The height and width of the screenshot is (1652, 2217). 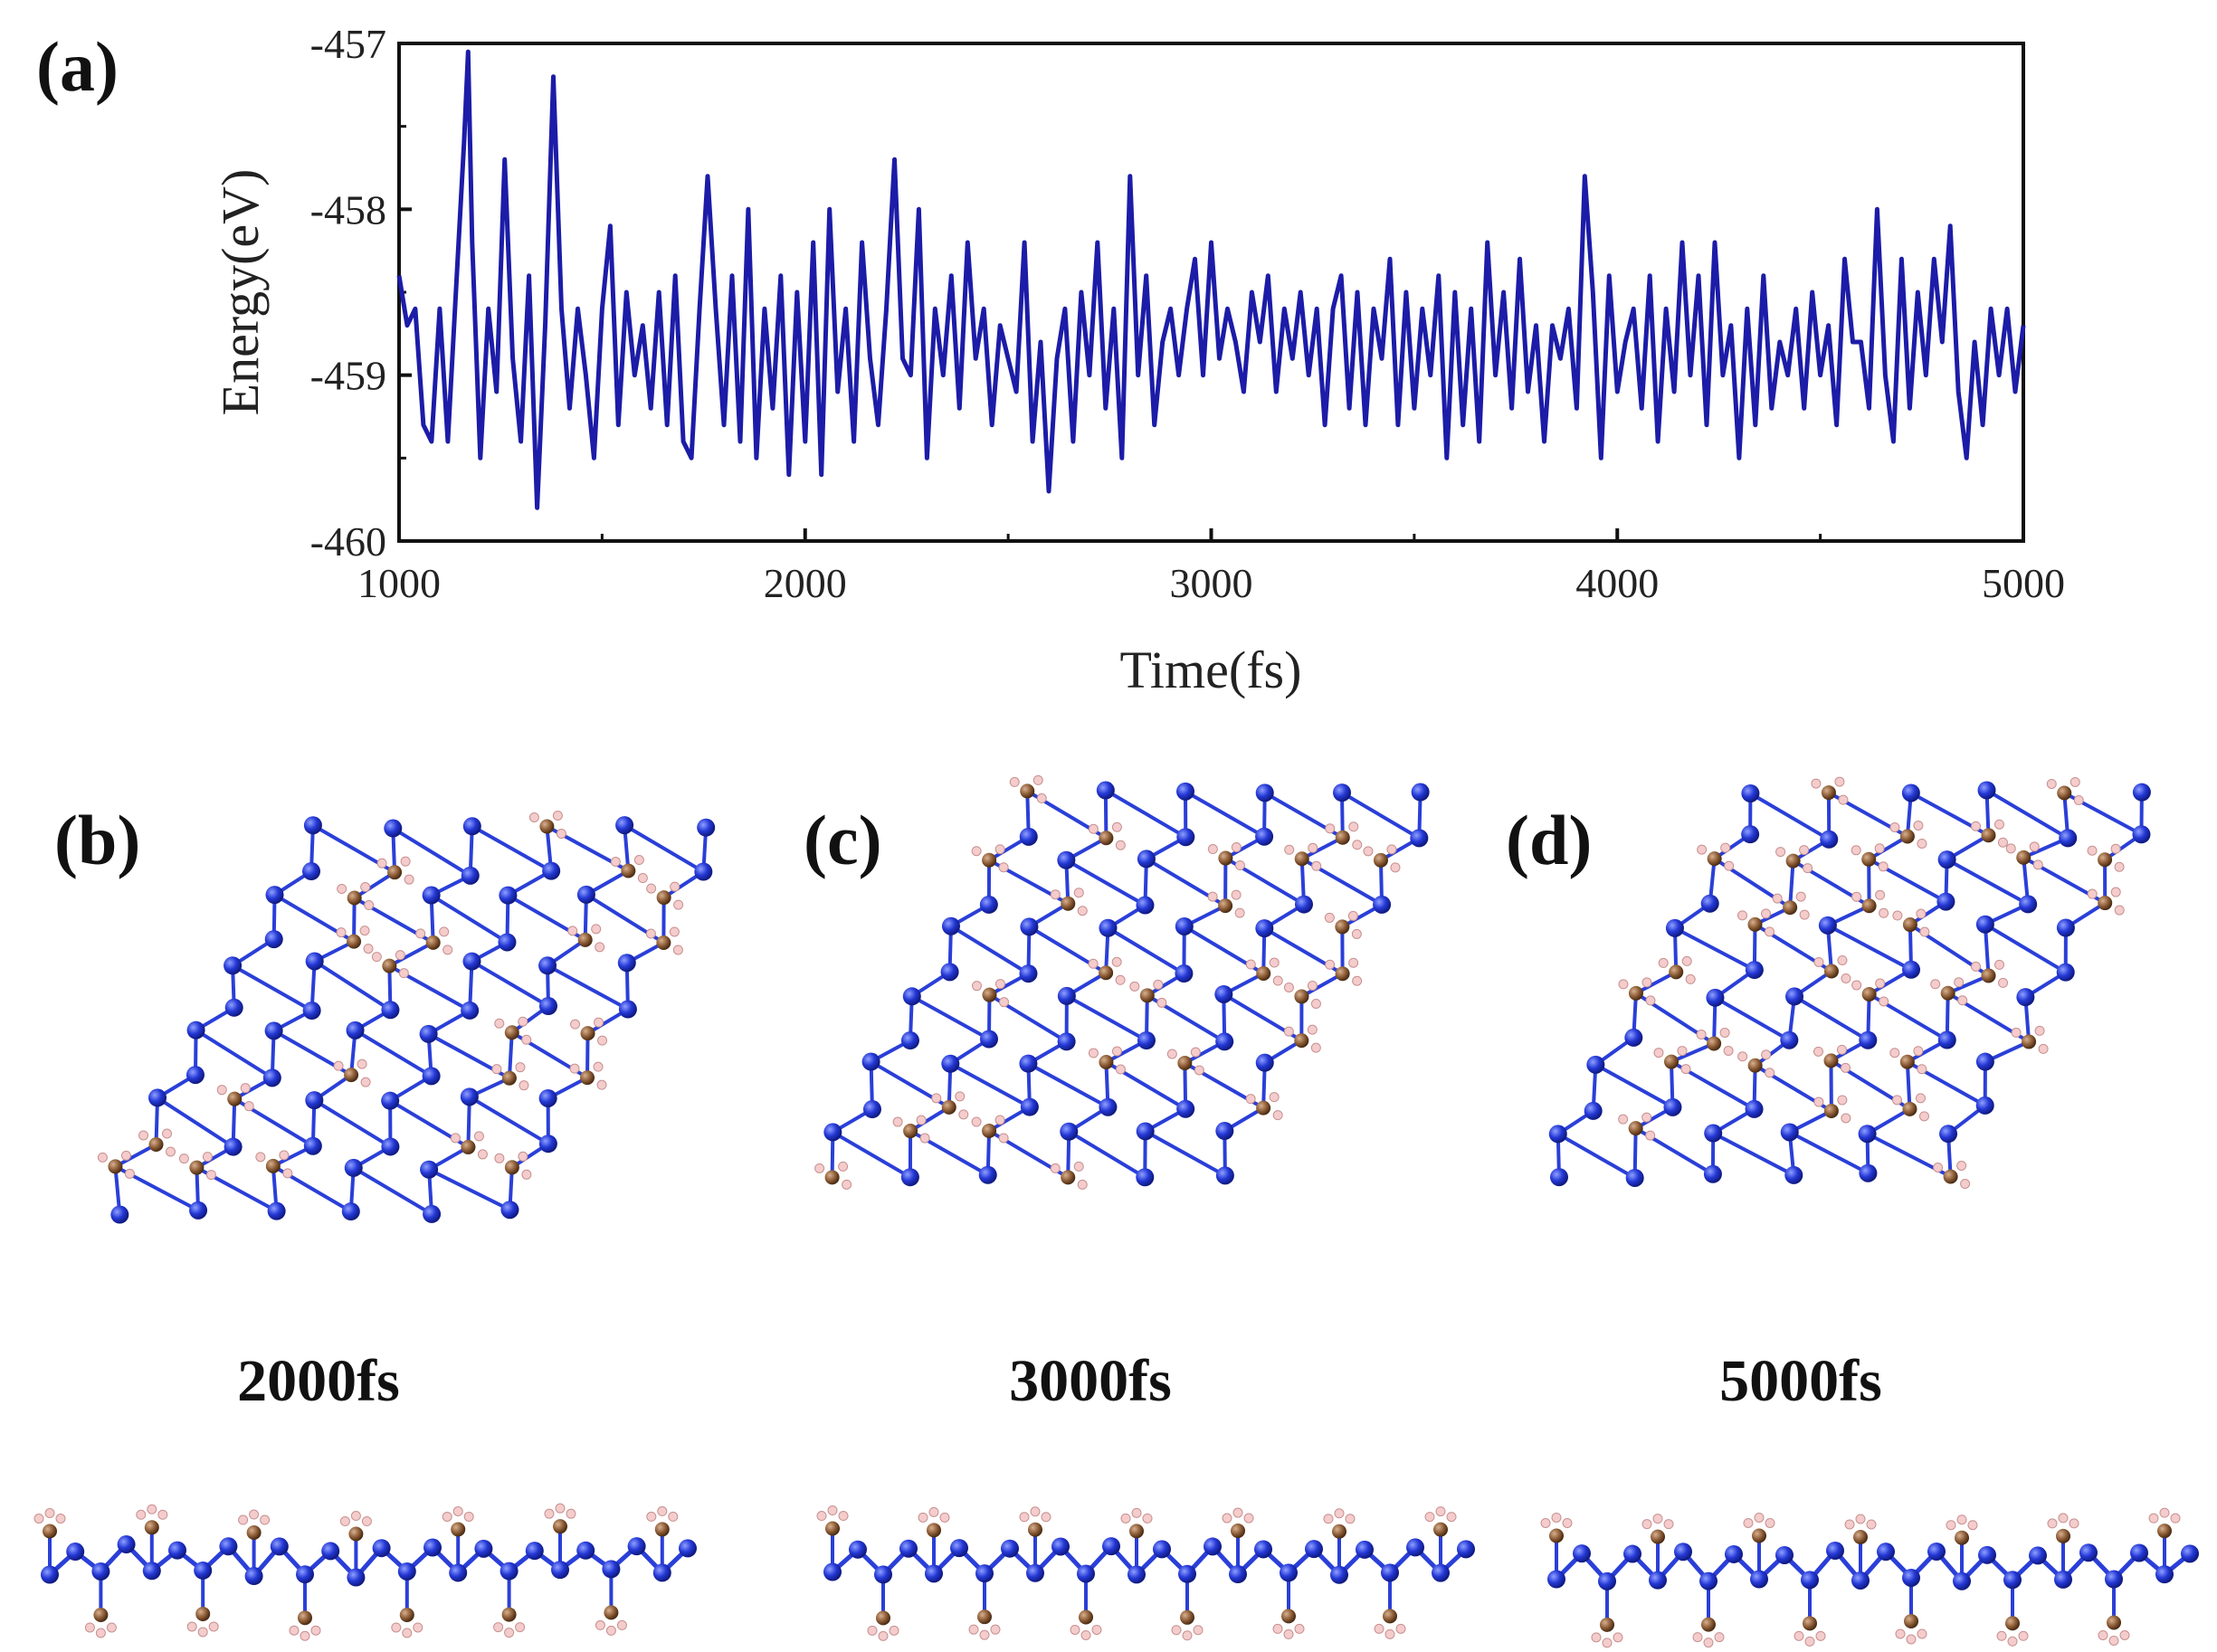 I want to click on snapshot-5000fs-top-view, so click(x=1849, y=983).